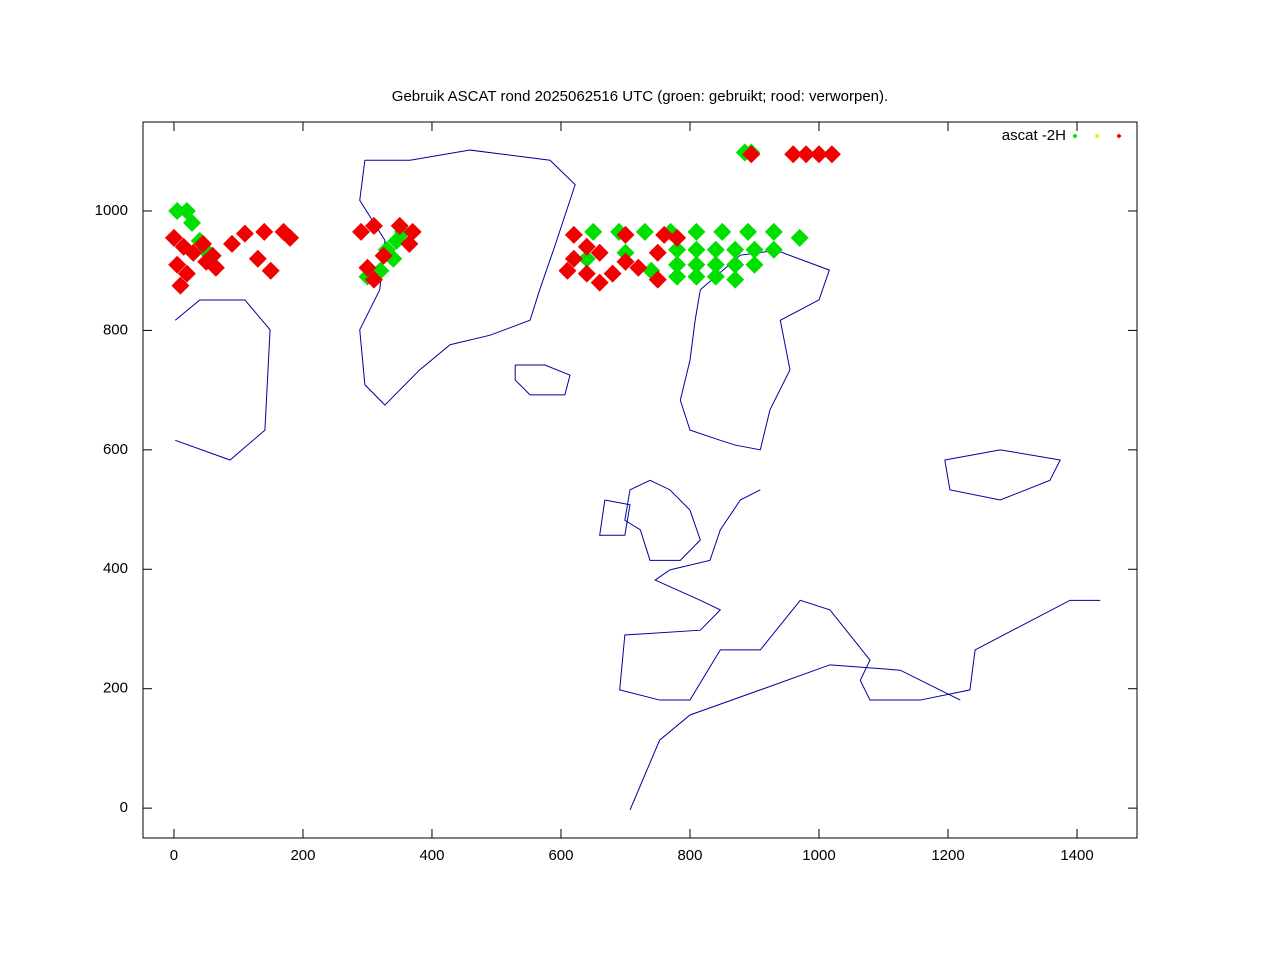 This screenshot has width=1280, height=960. I want to click on x-tick-label: 1200, so click(947, 855).